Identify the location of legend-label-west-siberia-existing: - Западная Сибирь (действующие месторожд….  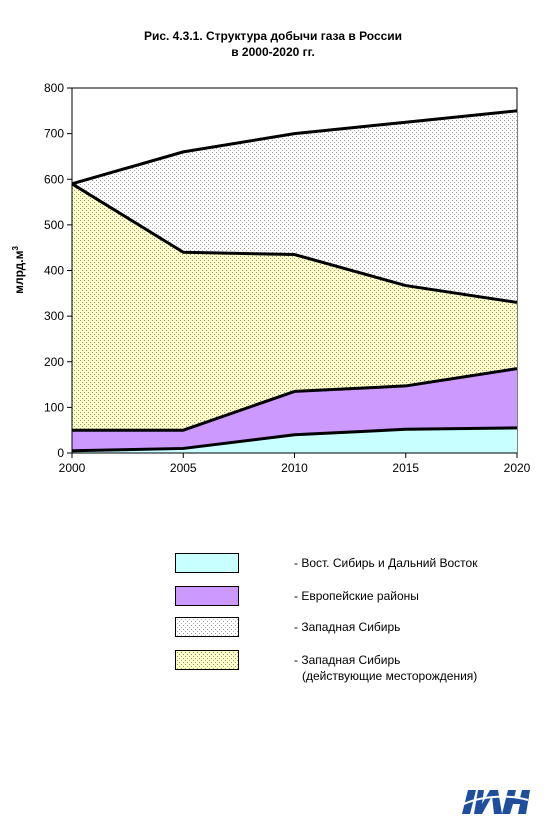
(385, 668).